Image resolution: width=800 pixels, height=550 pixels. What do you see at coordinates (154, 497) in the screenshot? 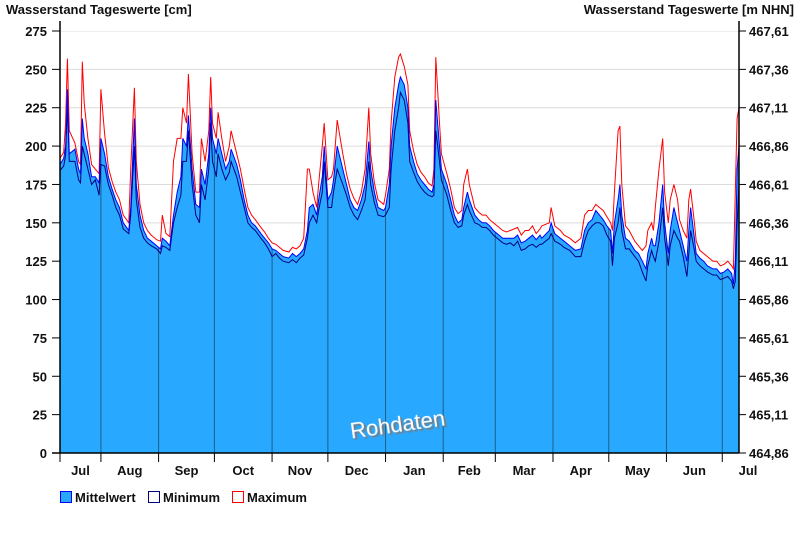
I see `legend-swatch-min` at bounding box center [154, 497].